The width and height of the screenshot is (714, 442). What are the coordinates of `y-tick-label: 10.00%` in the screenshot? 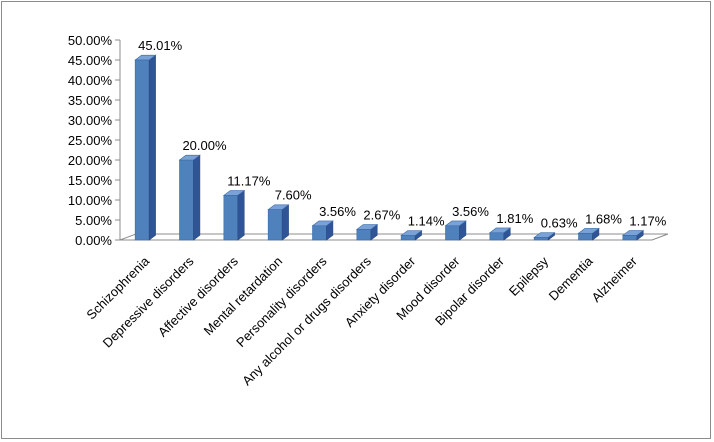 It's located at (90, 200).